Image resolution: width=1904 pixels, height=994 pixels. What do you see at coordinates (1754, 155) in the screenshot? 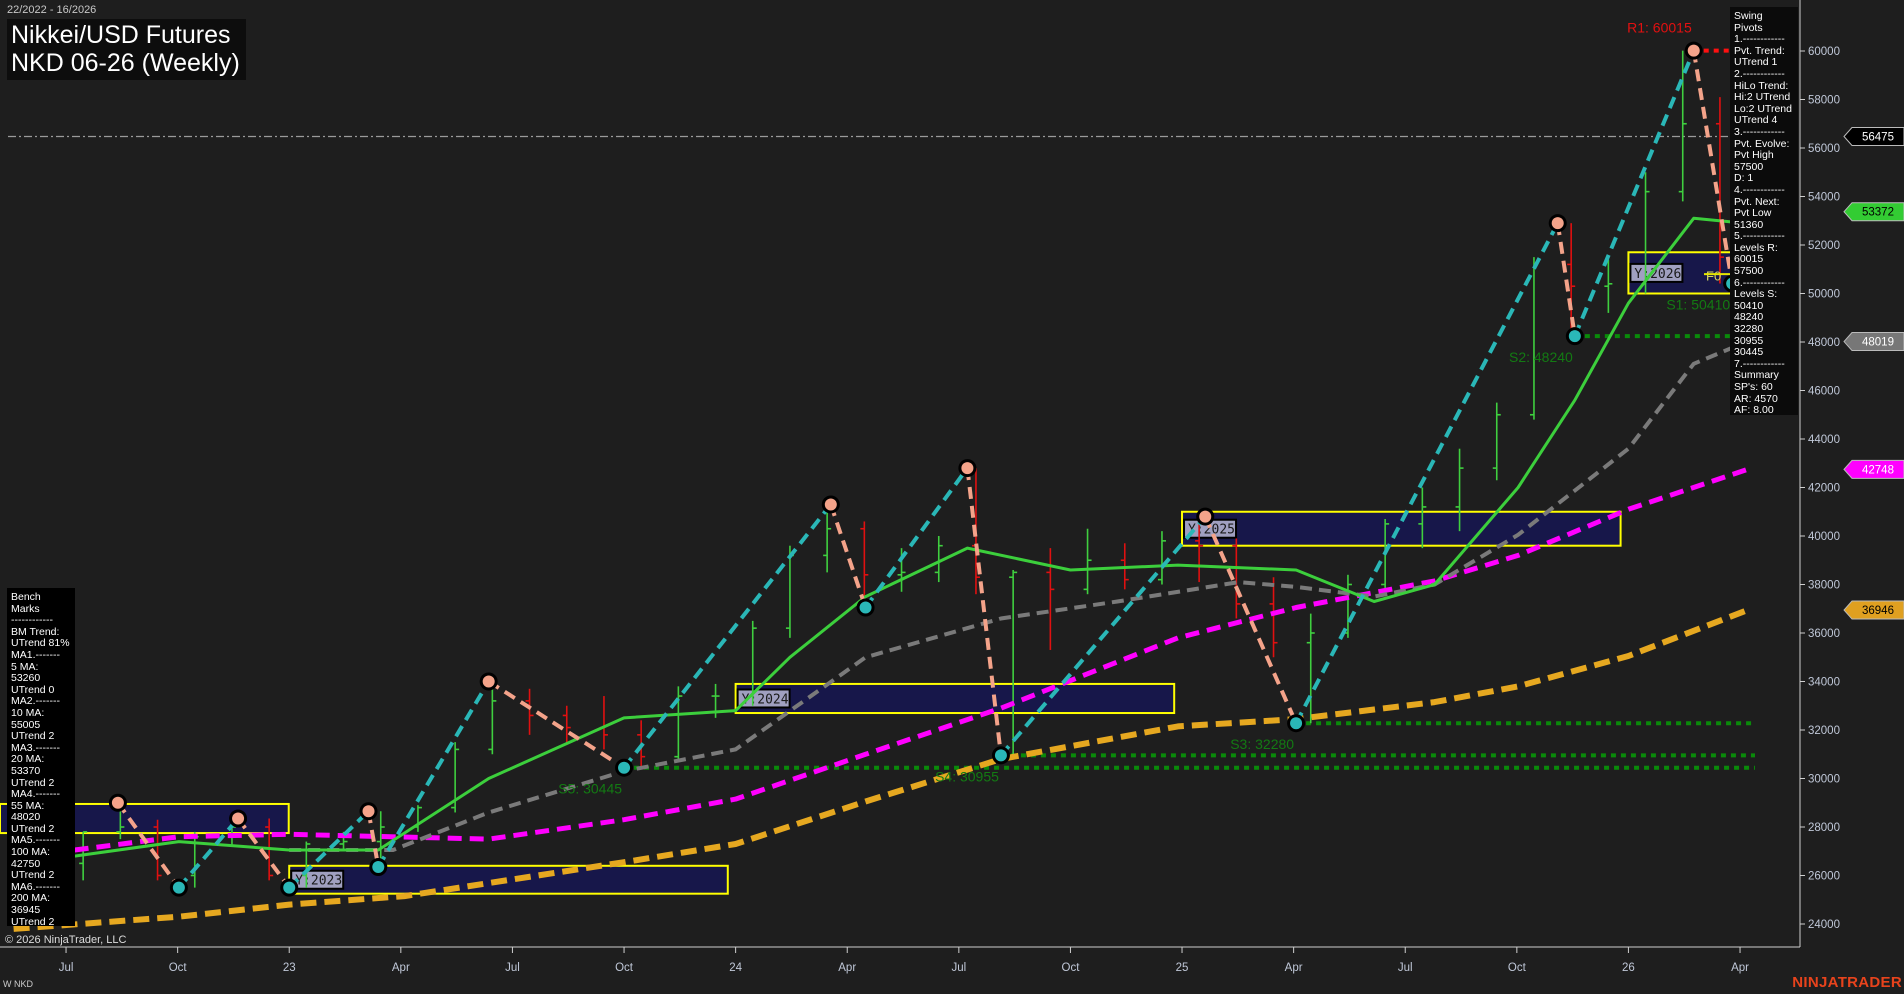
I see `panel-line: Pvt High` at bounding box center [1754, 155].